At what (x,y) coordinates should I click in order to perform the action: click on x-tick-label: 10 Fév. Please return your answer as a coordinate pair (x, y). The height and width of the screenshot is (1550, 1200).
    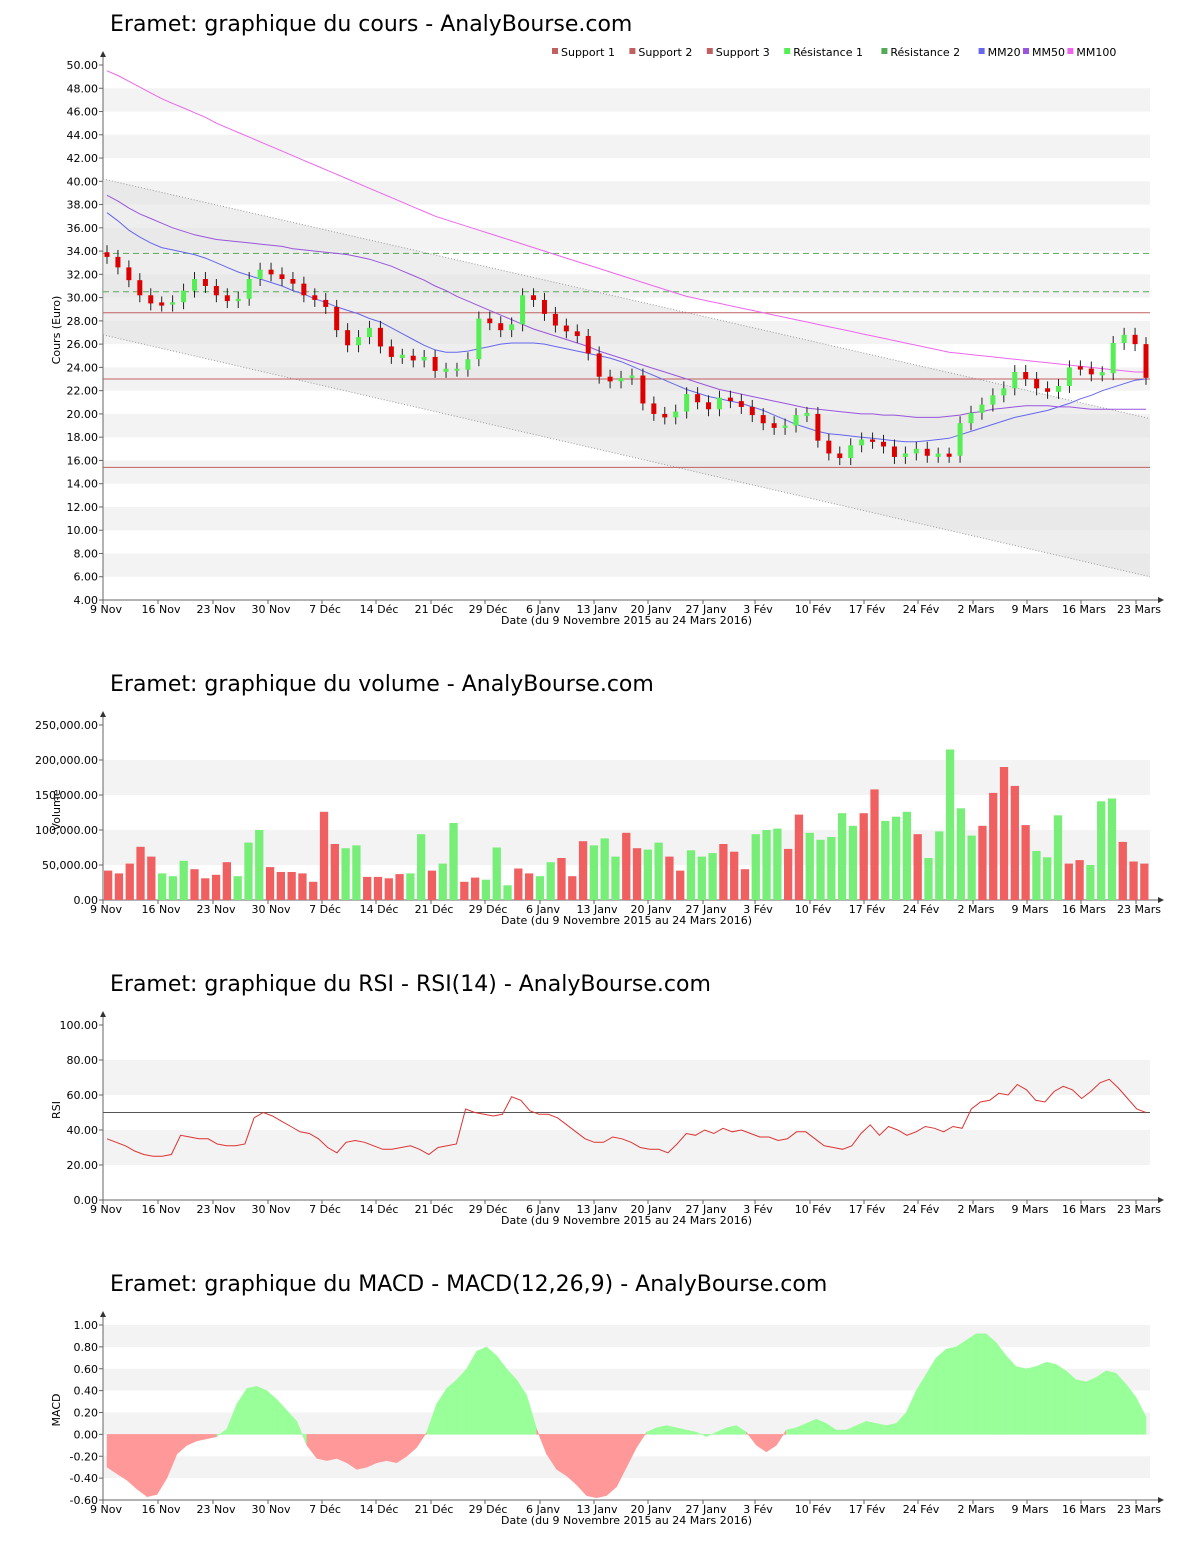
    Looking at the image, I should click on (813, 909).